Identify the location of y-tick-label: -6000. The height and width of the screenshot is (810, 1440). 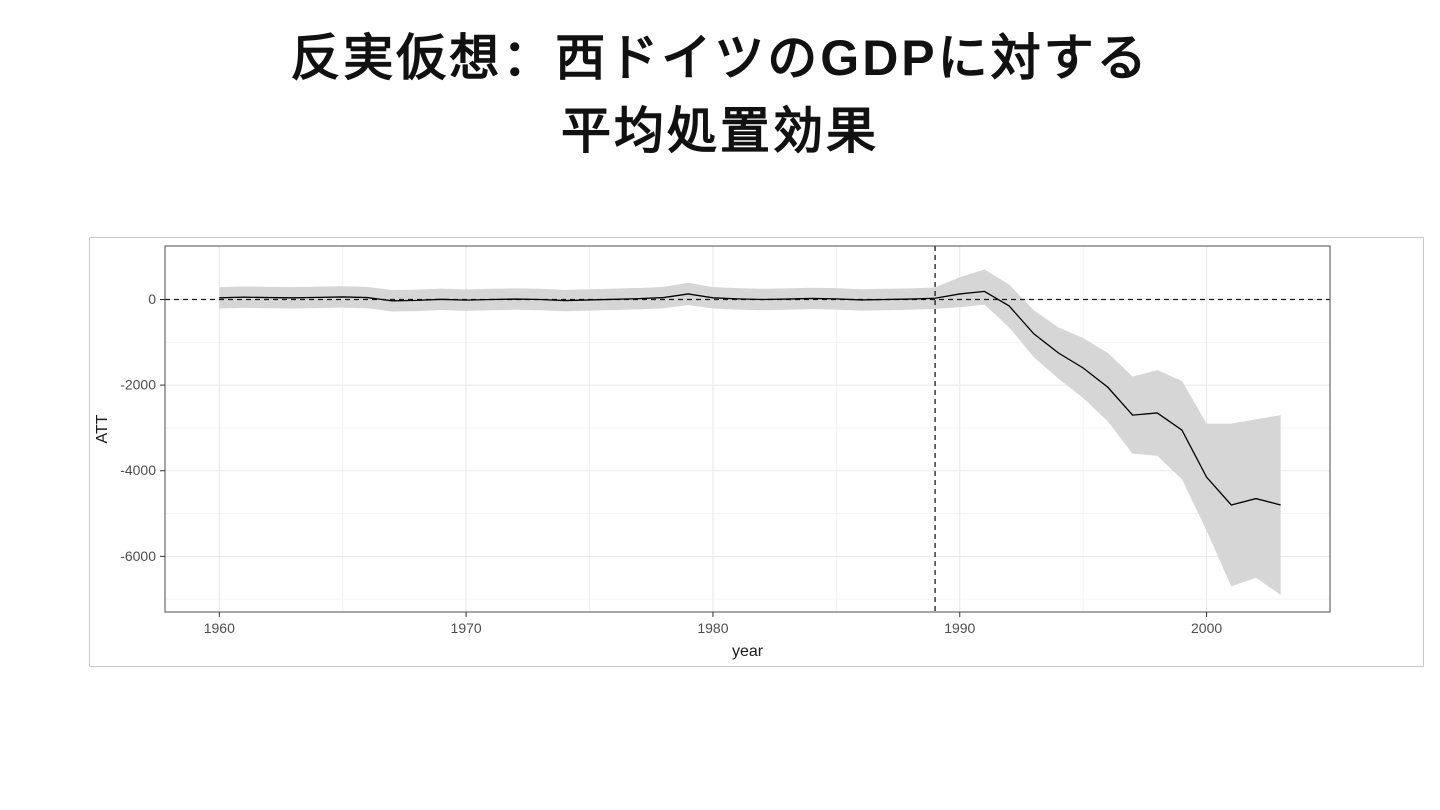
(138, 556).